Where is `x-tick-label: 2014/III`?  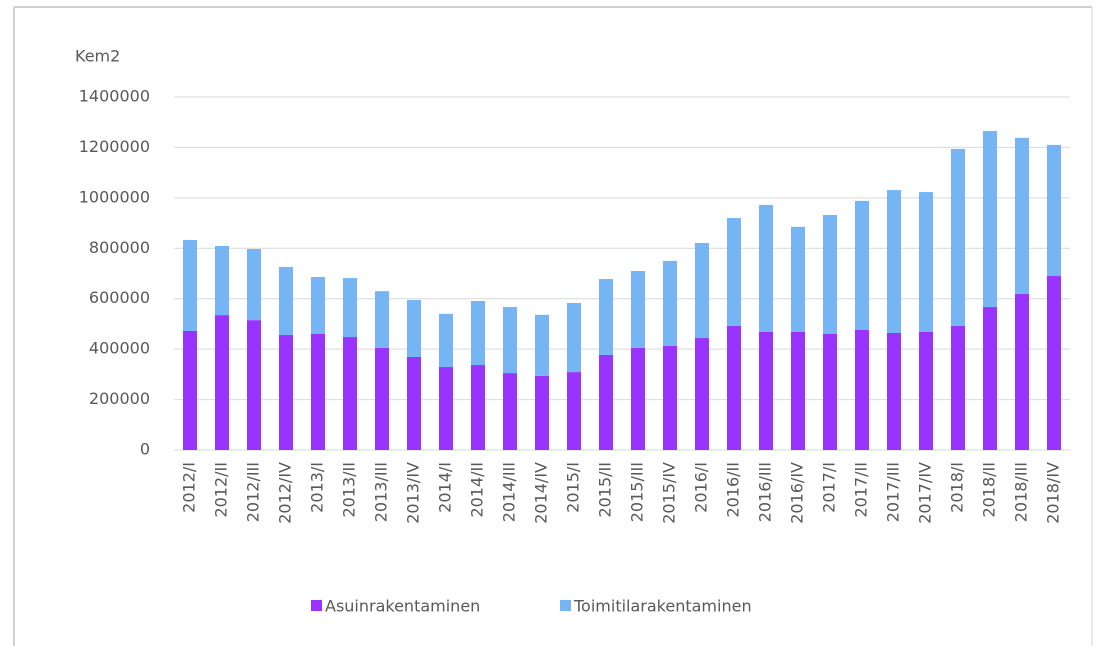
x-tick-label: 2014/III is located at coordinates (509, 492).